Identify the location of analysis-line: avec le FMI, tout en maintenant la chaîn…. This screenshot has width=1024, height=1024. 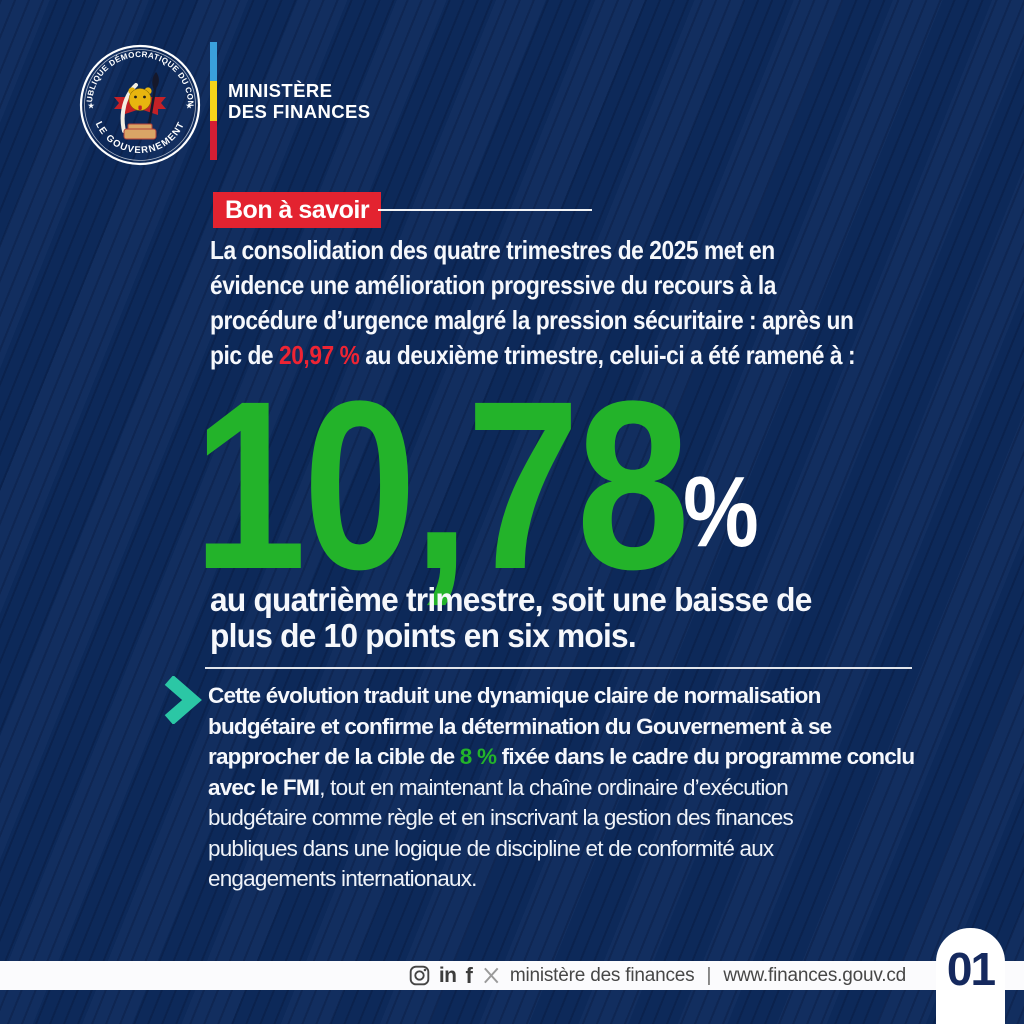
(498, 787).